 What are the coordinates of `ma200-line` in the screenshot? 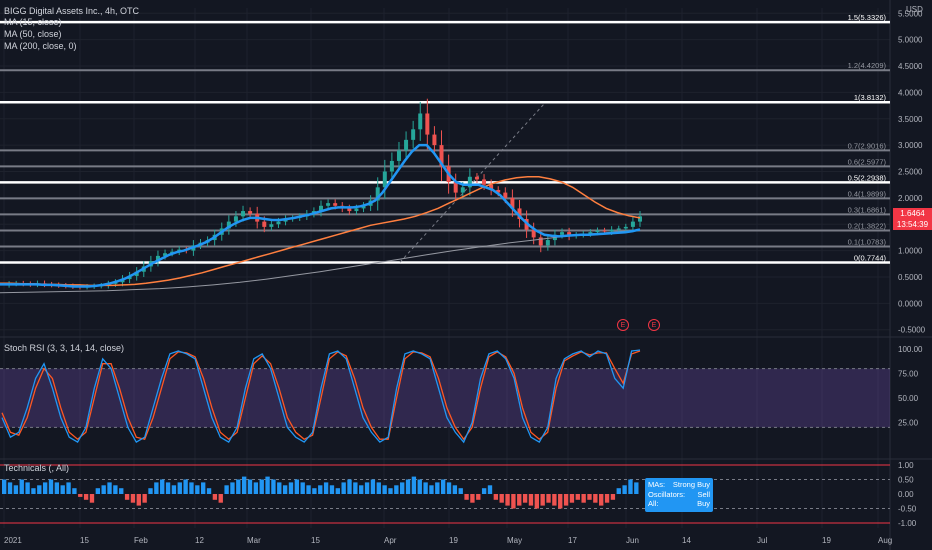 It's located at (320, 261).